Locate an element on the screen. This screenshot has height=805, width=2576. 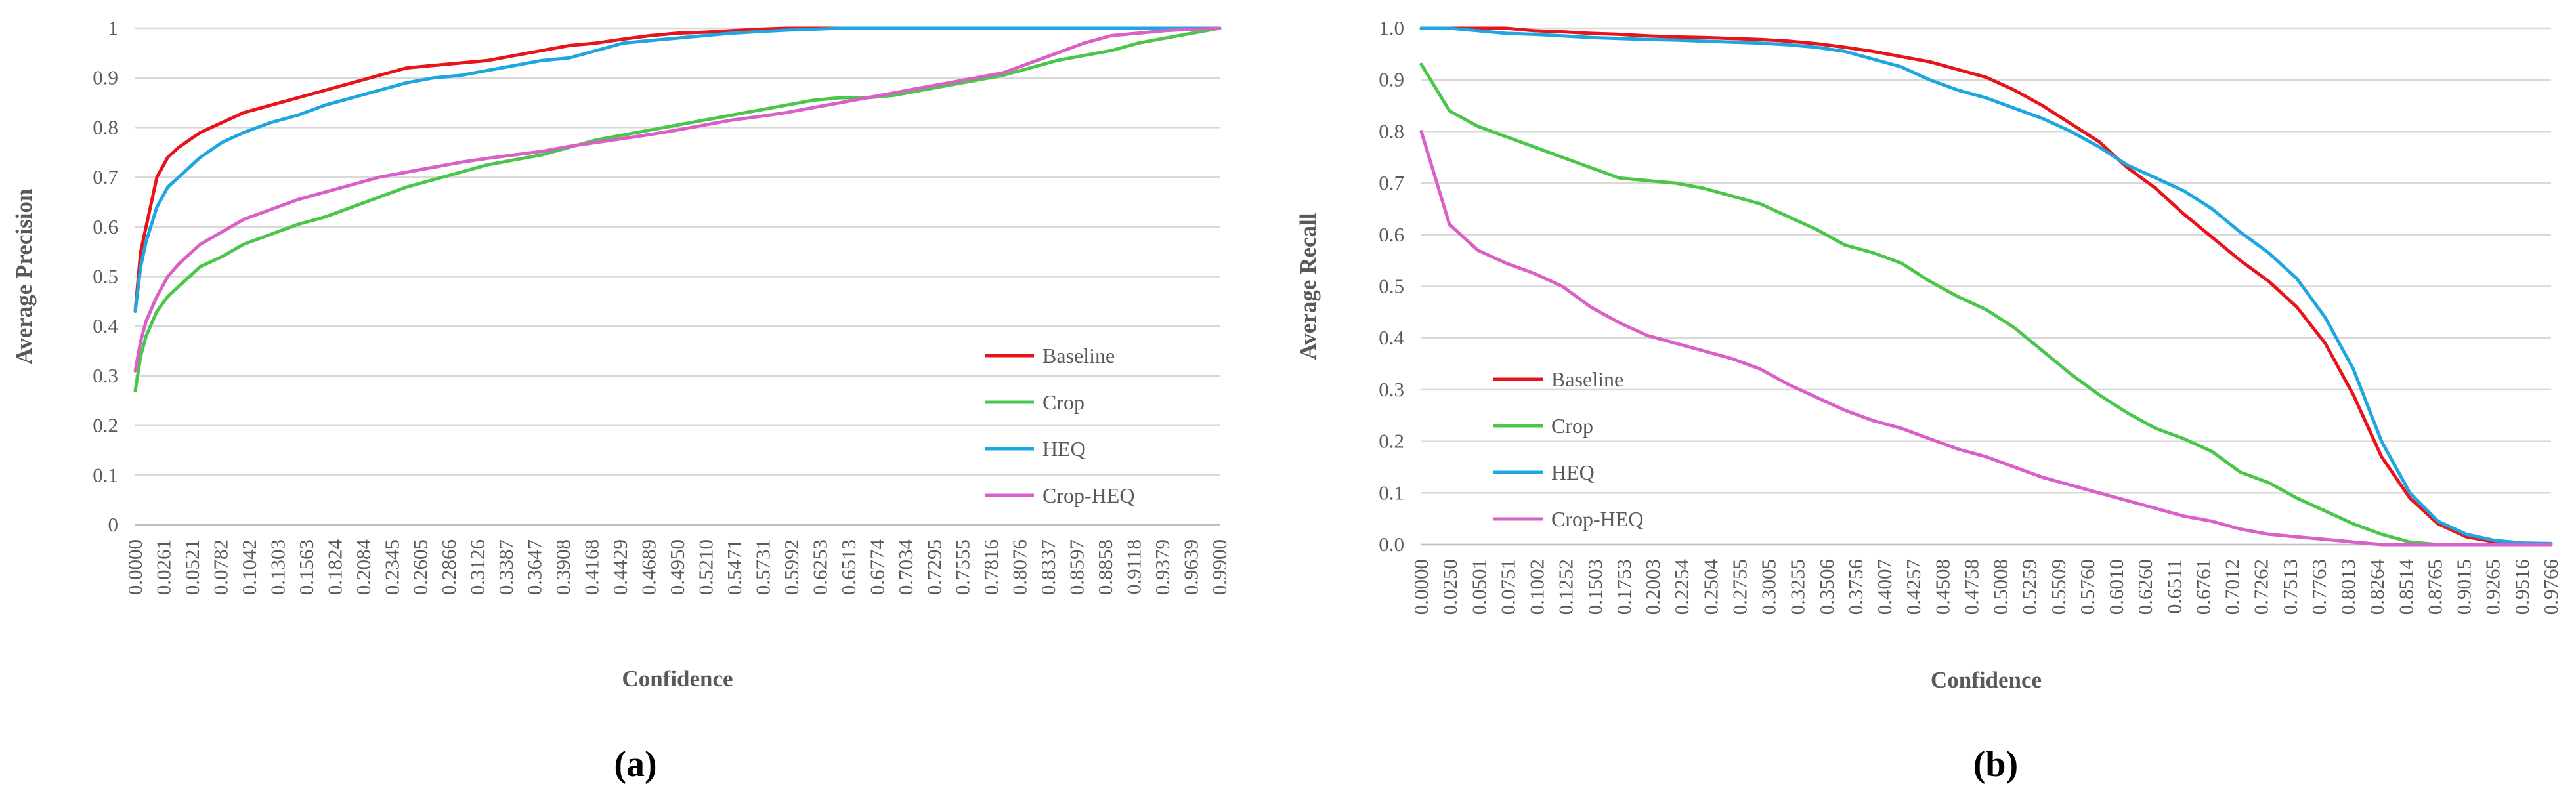
x-tick-label: 0.4168 is located at coordinates (591, 567).